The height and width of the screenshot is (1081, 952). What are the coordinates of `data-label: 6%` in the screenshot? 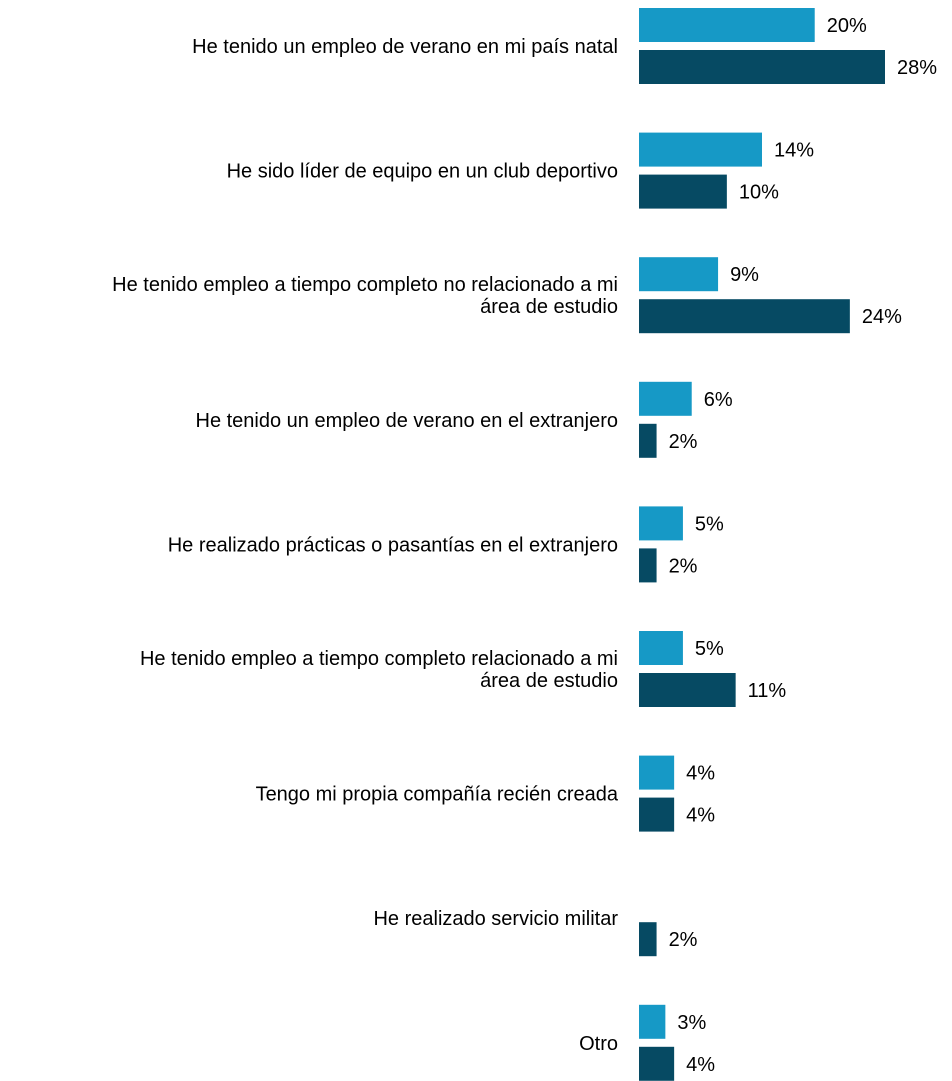 It's located at (718, 400).